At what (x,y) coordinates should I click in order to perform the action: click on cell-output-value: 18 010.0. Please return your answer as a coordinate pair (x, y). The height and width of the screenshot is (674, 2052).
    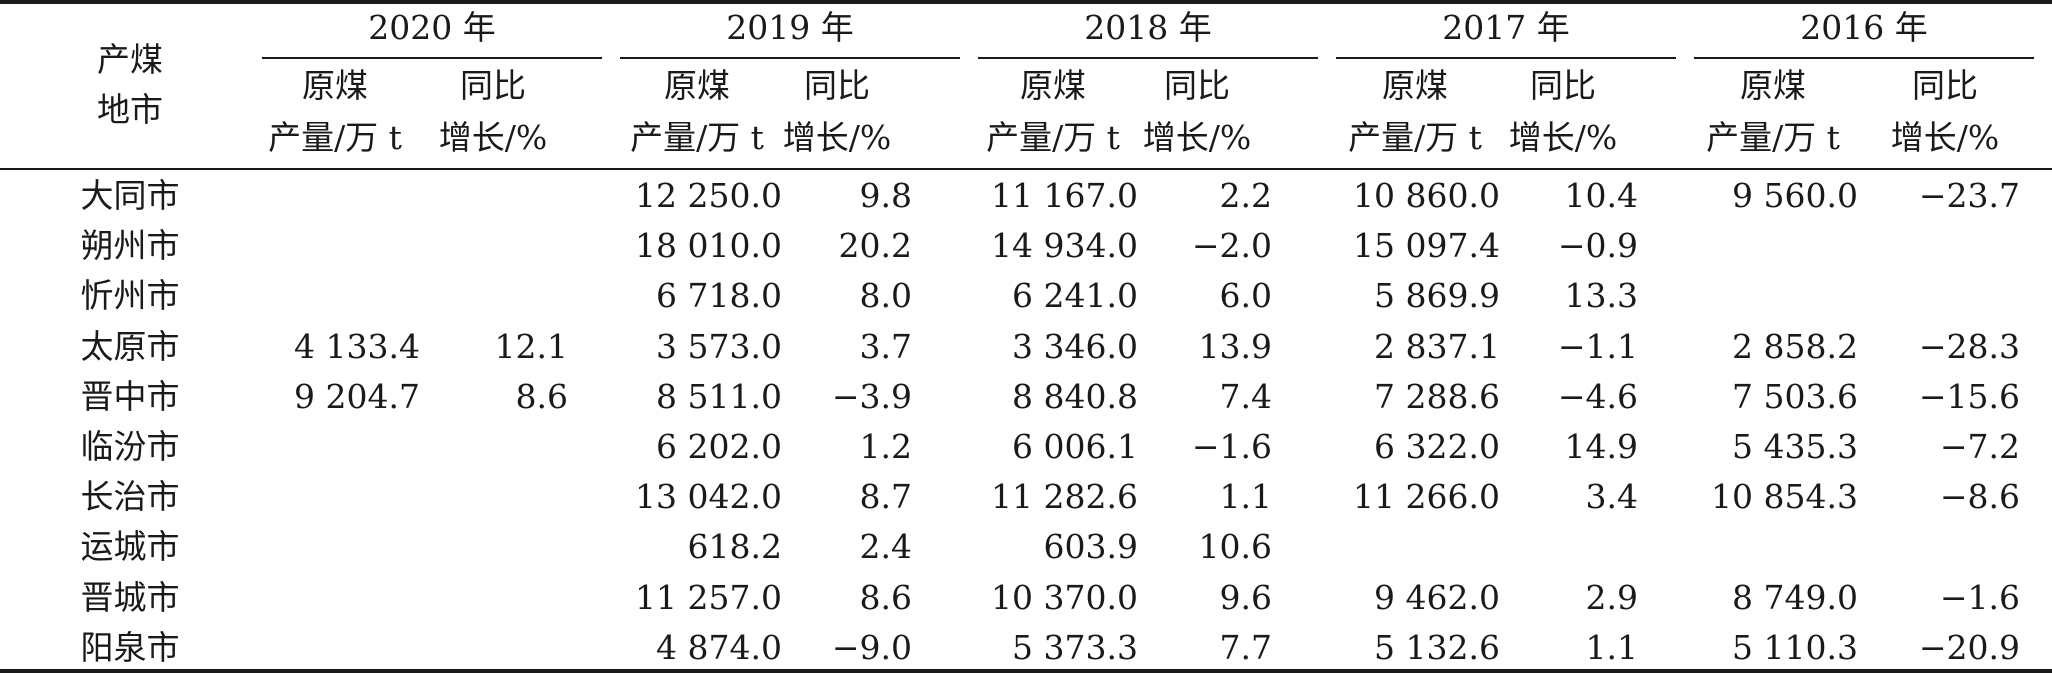
    Looking at the image, I should click on (708, 245).